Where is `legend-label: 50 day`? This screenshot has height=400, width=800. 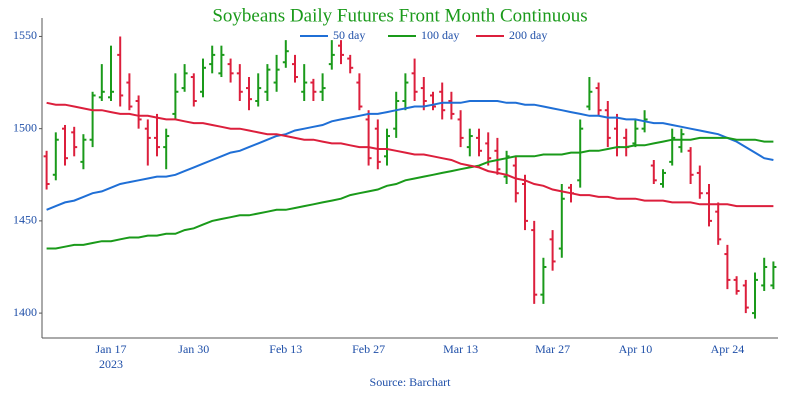
legend-label: 50 day is located at coordinates (349, 35).